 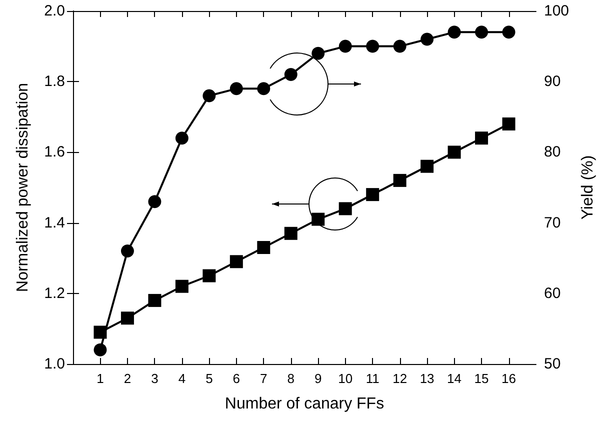 What do you see at coordinates (345, 378) in the screenshot?
I see `x-tick-label: 10` at bounding box center [345, 378].